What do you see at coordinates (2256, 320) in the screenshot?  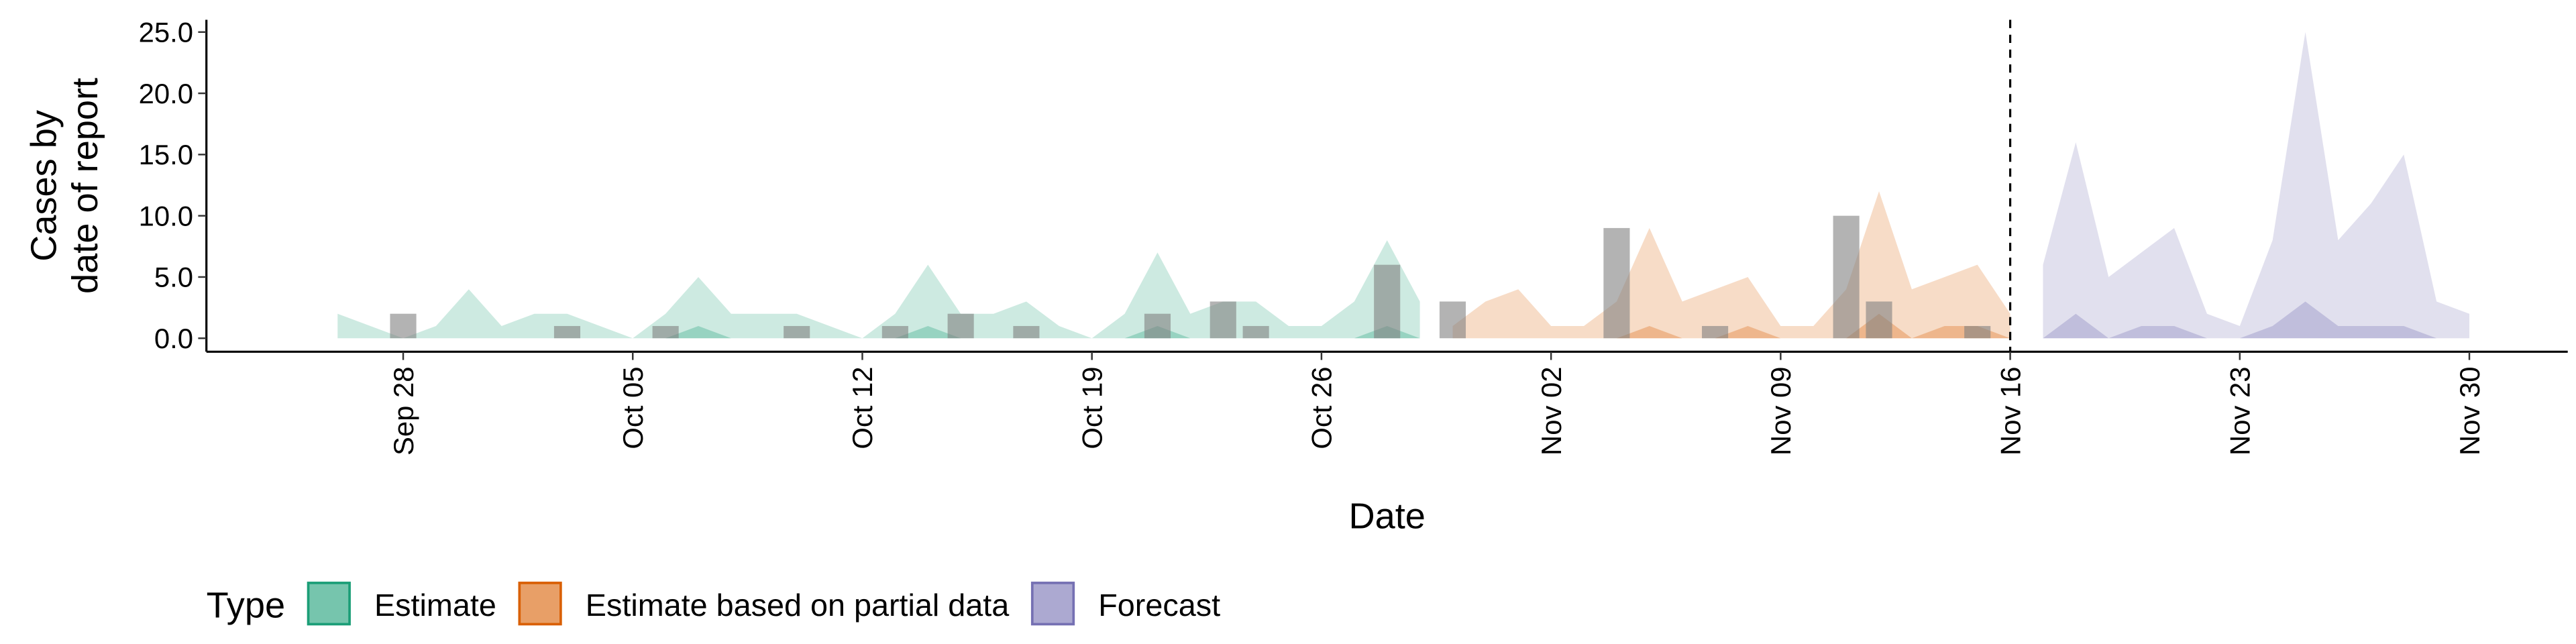 I see `ribbon-inner` at bounding box center [2256, 320].